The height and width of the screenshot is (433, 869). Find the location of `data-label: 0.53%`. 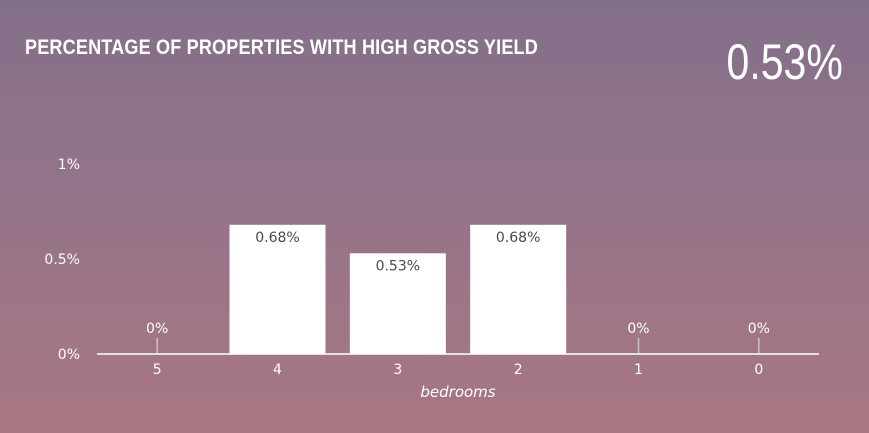

data-label: 0.53% is located at coordinates (398, 266).